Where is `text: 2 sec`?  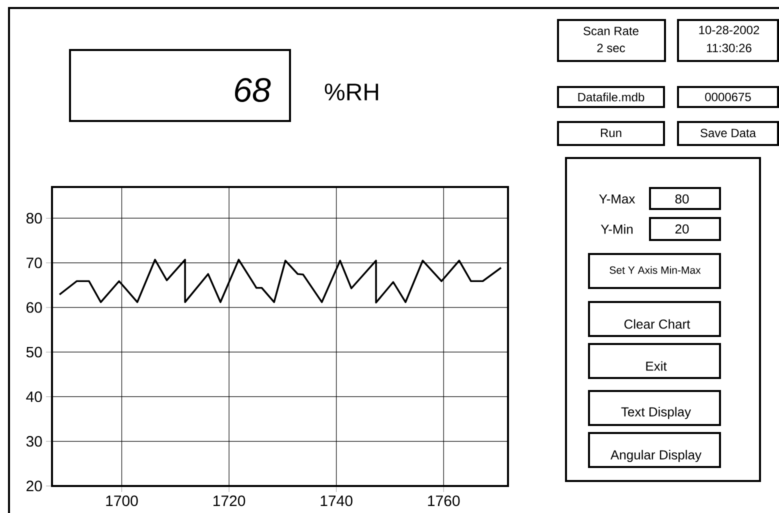
text: 2 sec is located at coordinates (611, 48).